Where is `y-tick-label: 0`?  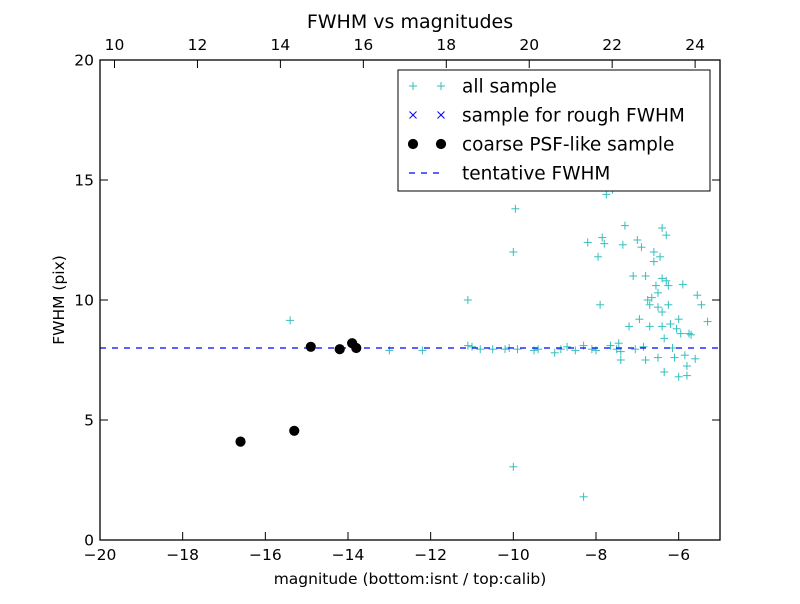
y-tick-label: 0 is located at coordinates (89, 541).